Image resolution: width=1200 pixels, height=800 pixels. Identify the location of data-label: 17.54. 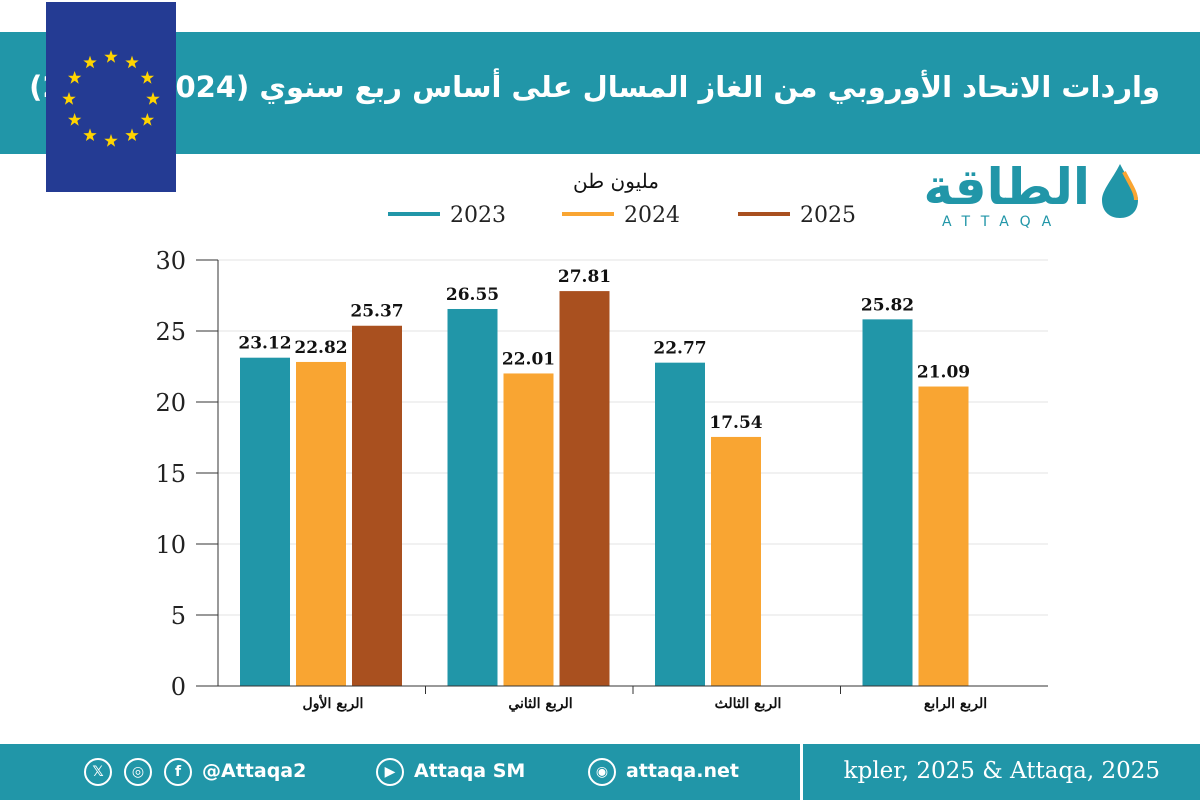
(735, 423).